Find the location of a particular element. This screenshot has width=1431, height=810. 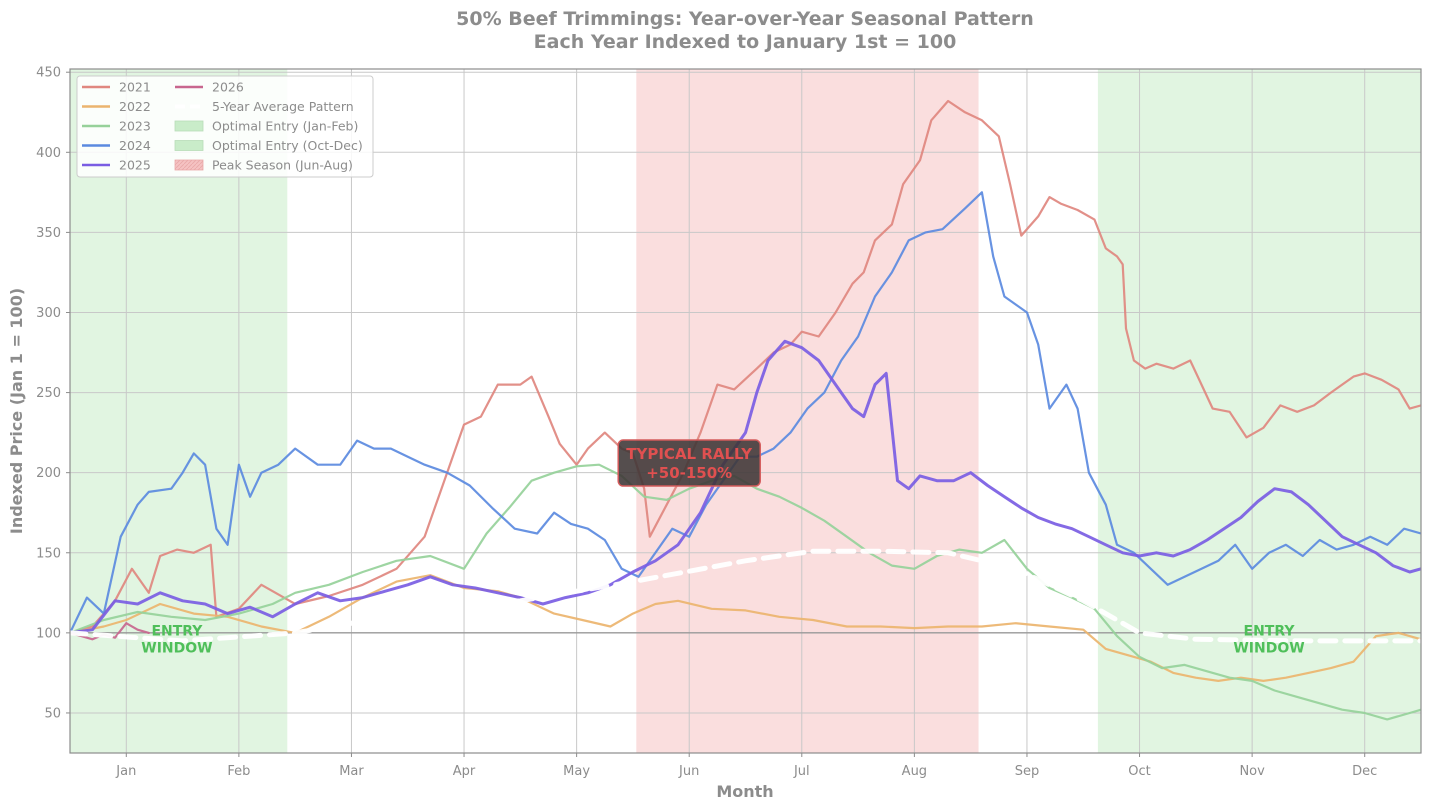

entry-right-annotation-line-2: WINDOW is located at coordinates (1268, 648).